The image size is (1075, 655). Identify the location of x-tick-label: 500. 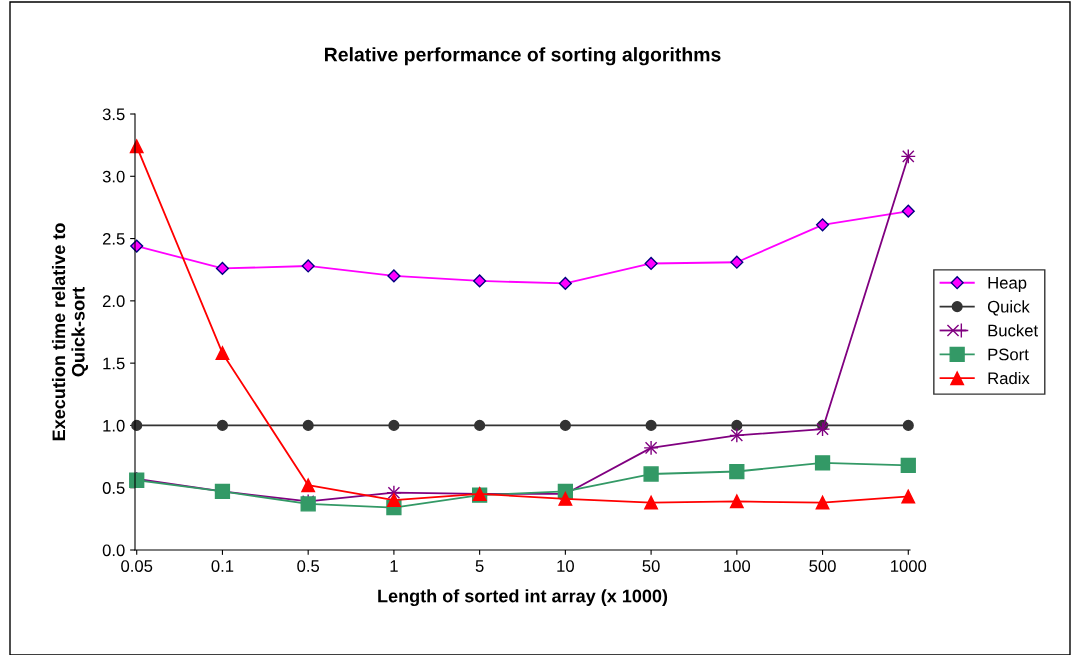
(822, 566).